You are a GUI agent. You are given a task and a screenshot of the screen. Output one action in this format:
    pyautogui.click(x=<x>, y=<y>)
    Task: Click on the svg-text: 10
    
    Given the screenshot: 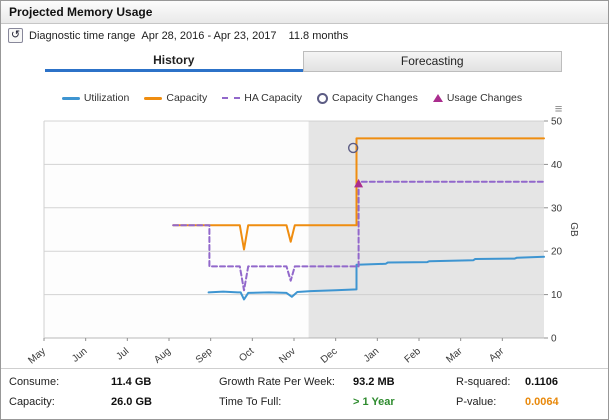 What is the action you would take?
    pyautogui.click(x=557, y=295)
    